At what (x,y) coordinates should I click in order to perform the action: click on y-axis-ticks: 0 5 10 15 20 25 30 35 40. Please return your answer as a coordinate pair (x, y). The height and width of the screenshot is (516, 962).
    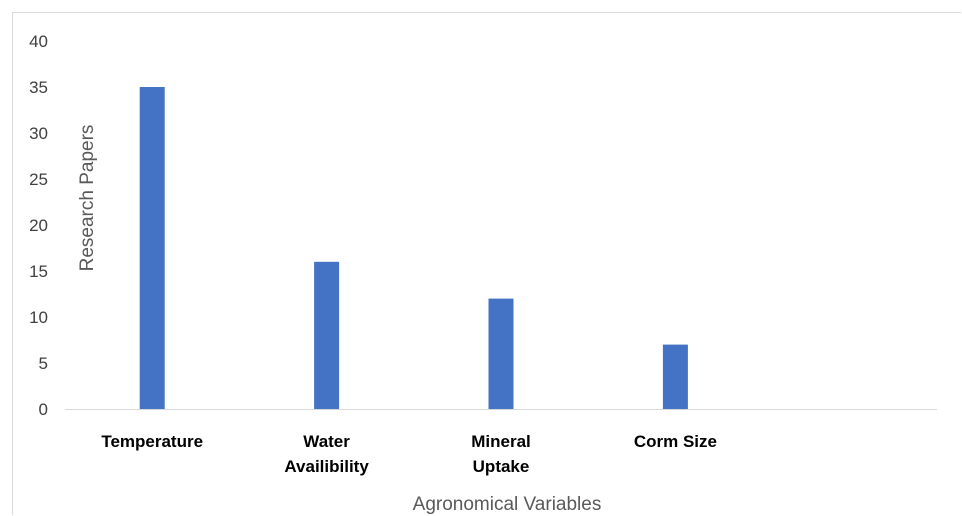
    Looking at the image, I should click on (38, 225).